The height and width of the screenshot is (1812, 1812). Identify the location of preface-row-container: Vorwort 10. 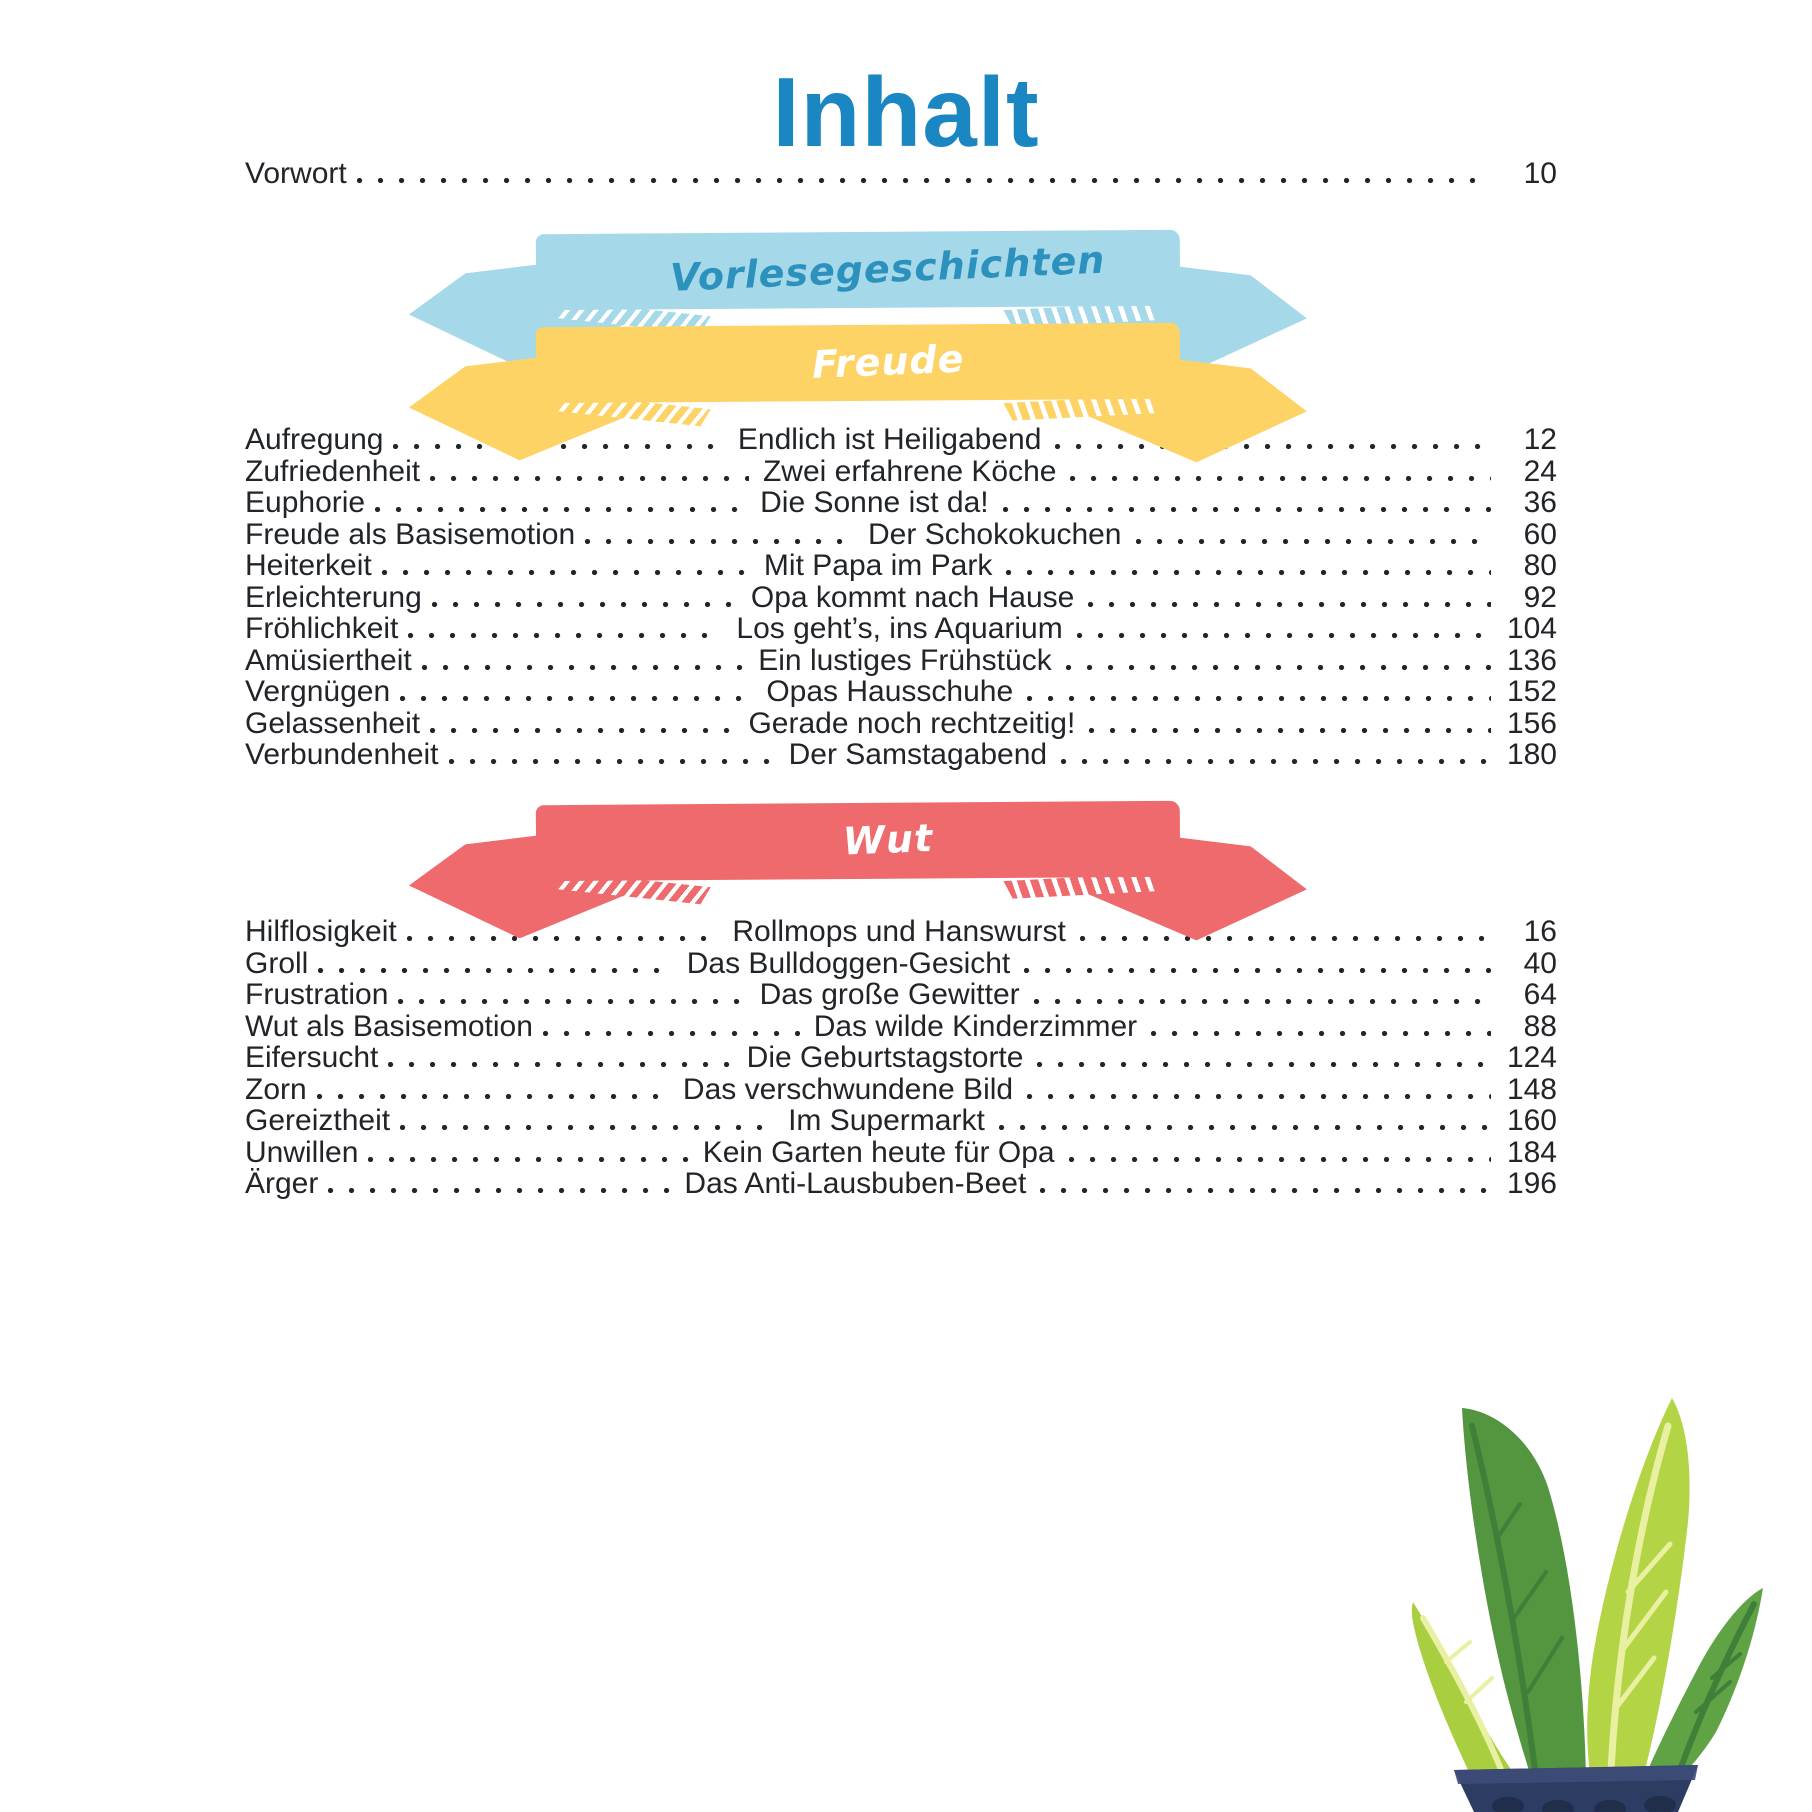
(901, 174).